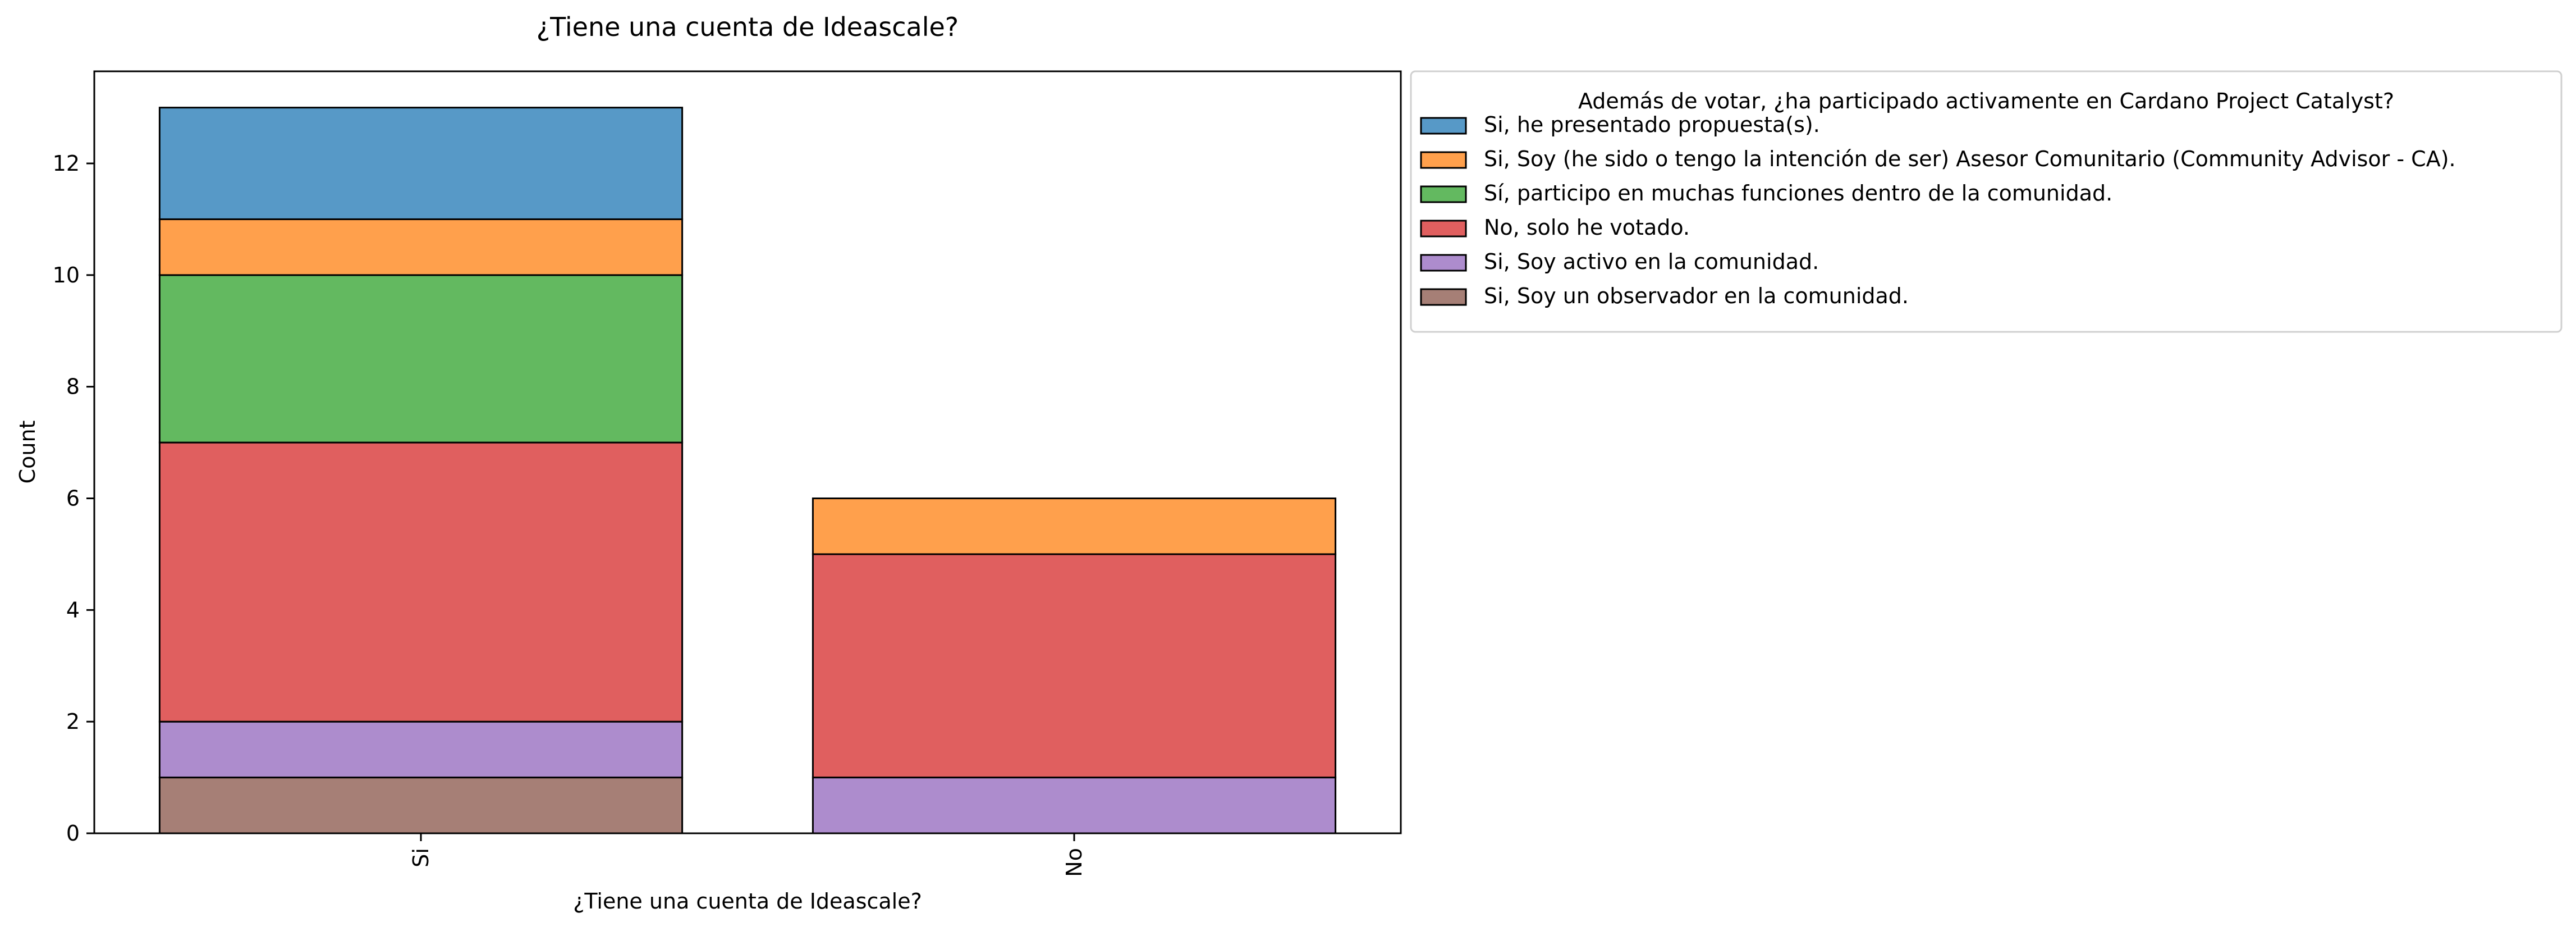 The image size is (2576, 931). I want to click on legend-frame, so click(1986, 201).